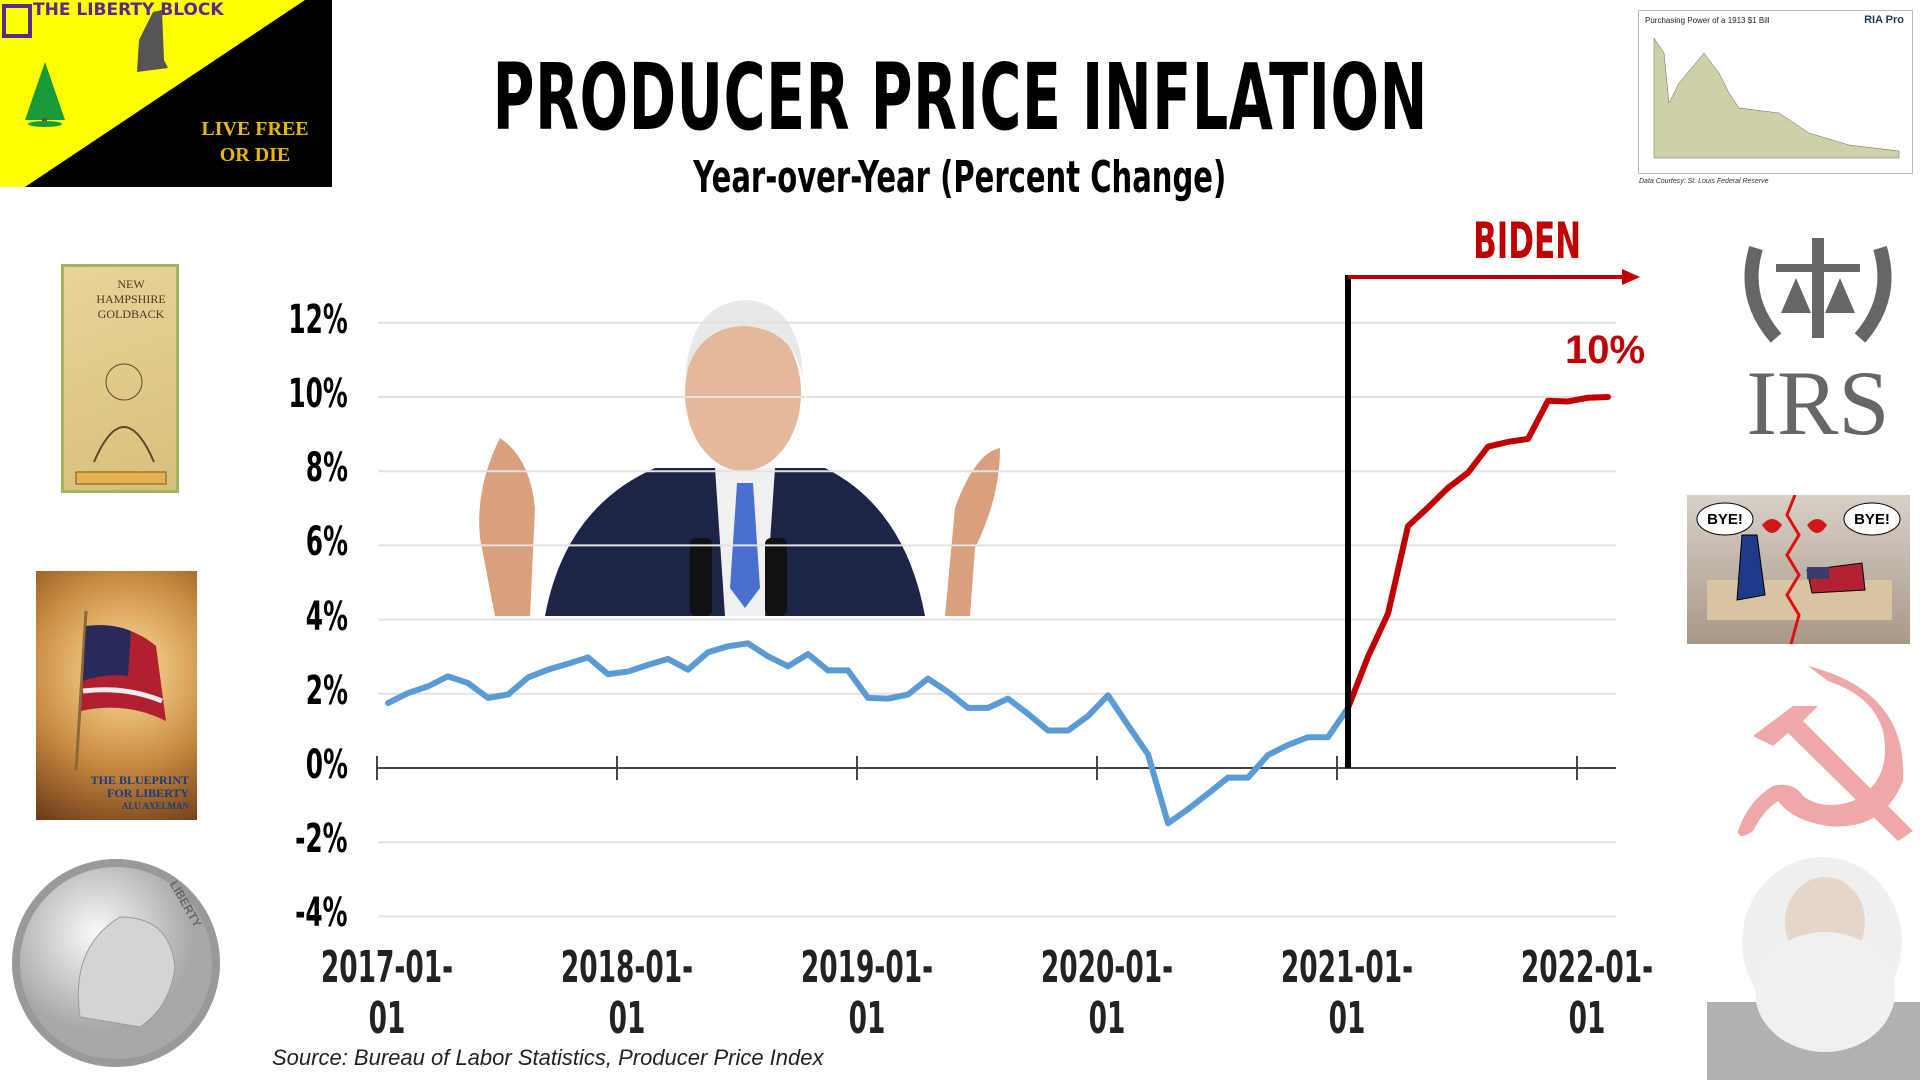 The height and width of the screenshot is (1085, 1920). I want to click on x-tick-label: 2018-01-01, so click(627, 993).